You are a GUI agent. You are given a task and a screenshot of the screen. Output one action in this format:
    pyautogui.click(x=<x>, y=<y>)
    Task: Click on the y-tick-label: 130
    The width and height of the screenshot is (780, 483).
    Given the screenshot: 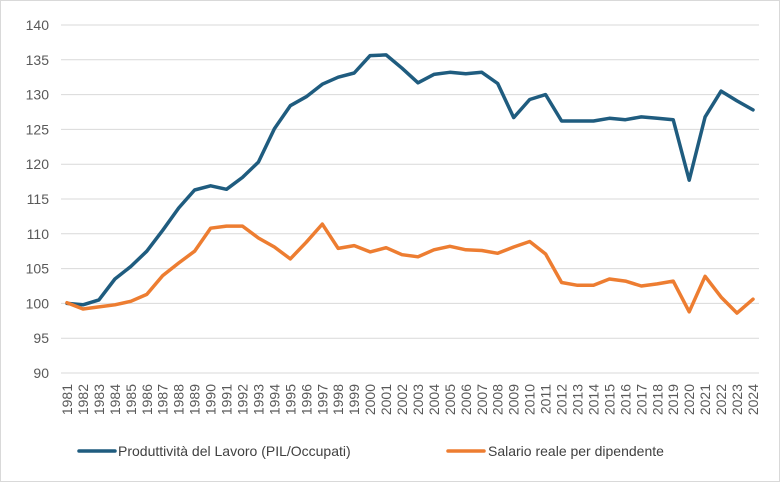 What is the action you would take?
    pyautogui.click(x=38, y=95)
    